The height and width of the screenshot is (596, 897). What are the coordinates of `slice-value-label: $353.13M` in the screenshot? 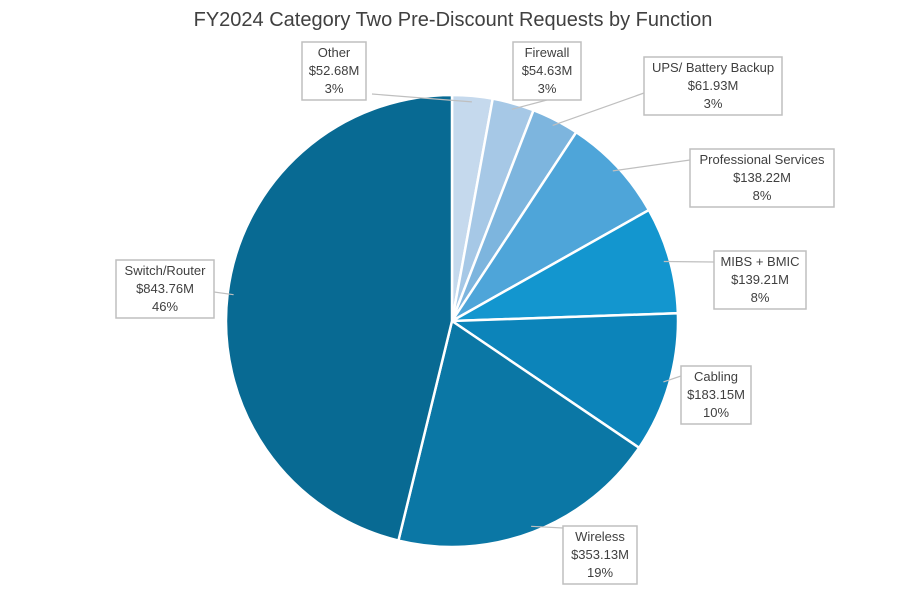 It's located at (600, 554).